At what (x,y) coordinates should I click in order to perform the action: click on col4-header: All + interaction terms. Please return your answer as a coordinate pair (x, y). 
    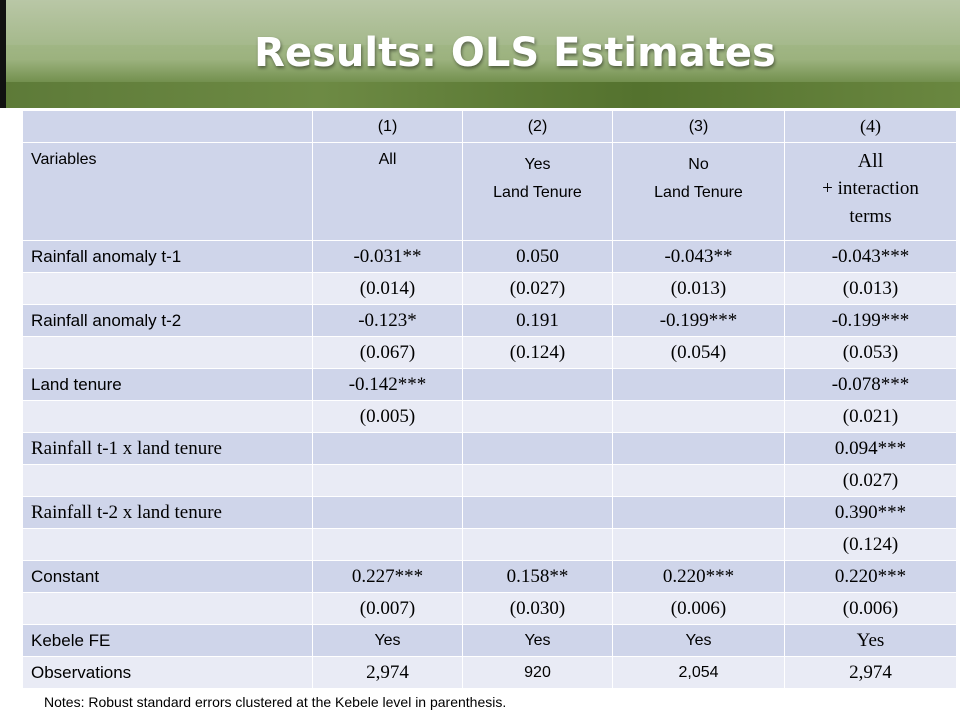
    Looking at the image, I should click on (870, 191).